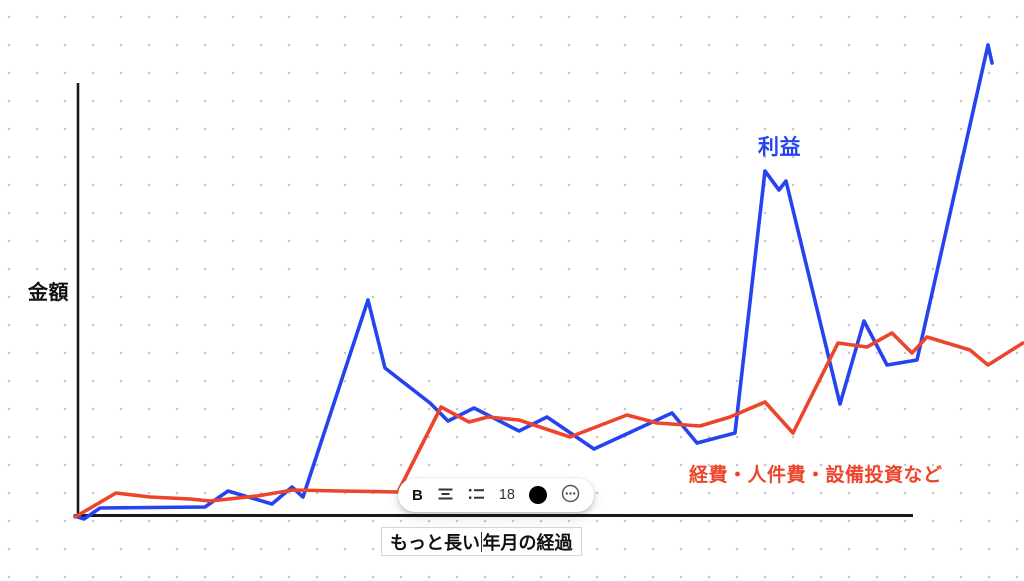 The width and height of the screenshot is (1024, 581). I want to click on x-axis-label-text-input: もっと長い 年月の経過, so click(481, 541).